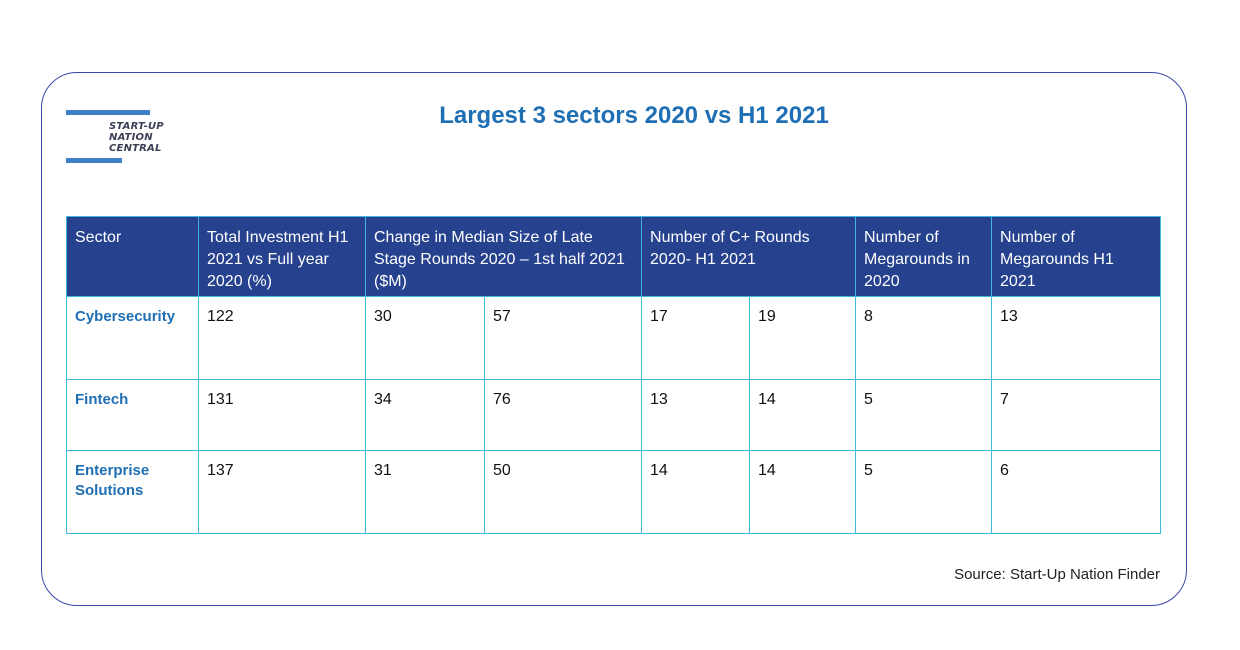 This screenshot has width=1240, height=650. What do you see at coordinates (563, 415) in the screenshot?
I see `table-cell: 76` at bounding box center [563, 415].